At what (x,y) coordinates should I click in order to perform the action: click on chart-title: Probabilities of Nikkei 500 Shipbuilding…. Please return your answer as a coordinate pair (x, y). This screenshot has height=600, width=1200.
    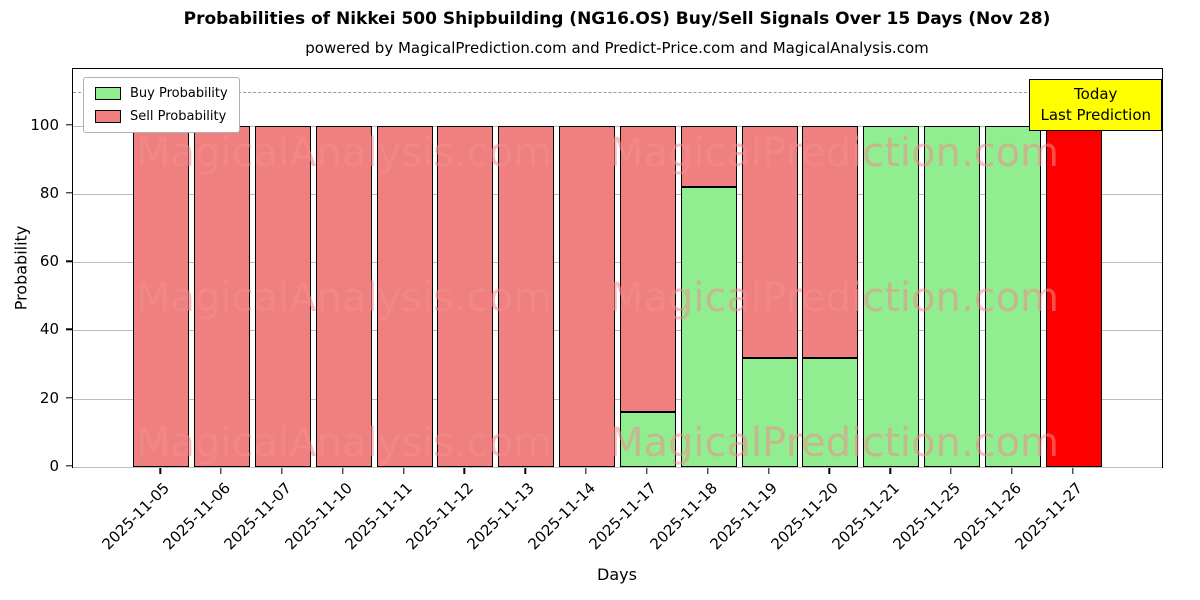
    Looking at the image, I should click on (617, 19).